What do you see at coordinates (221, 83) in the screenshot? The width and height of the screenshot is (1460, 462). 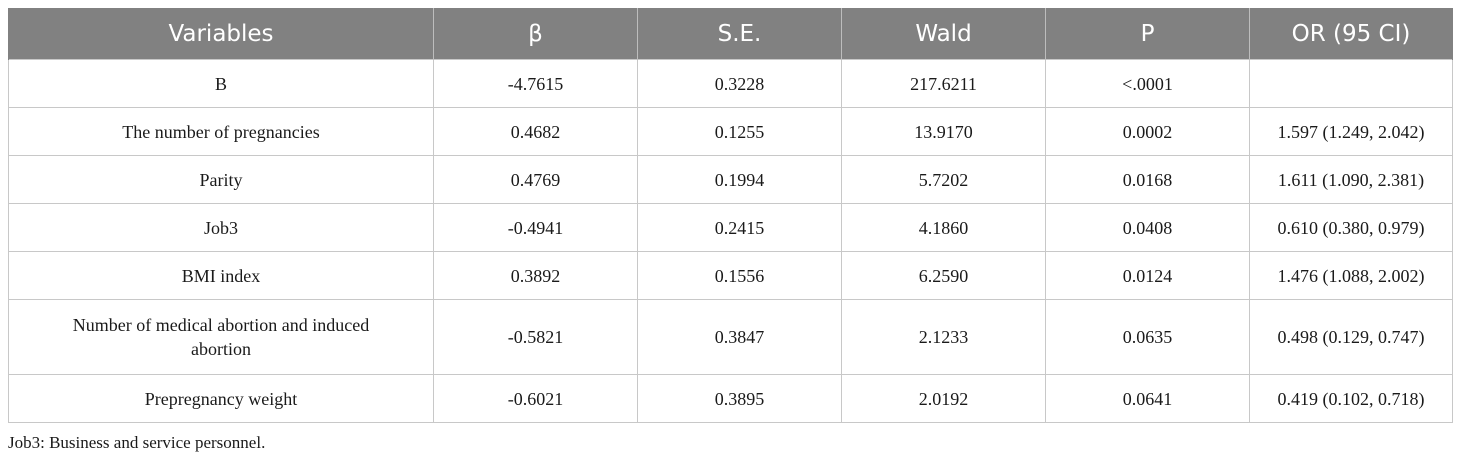 I see `cell-variable: B` at bounding box center [221, 83].